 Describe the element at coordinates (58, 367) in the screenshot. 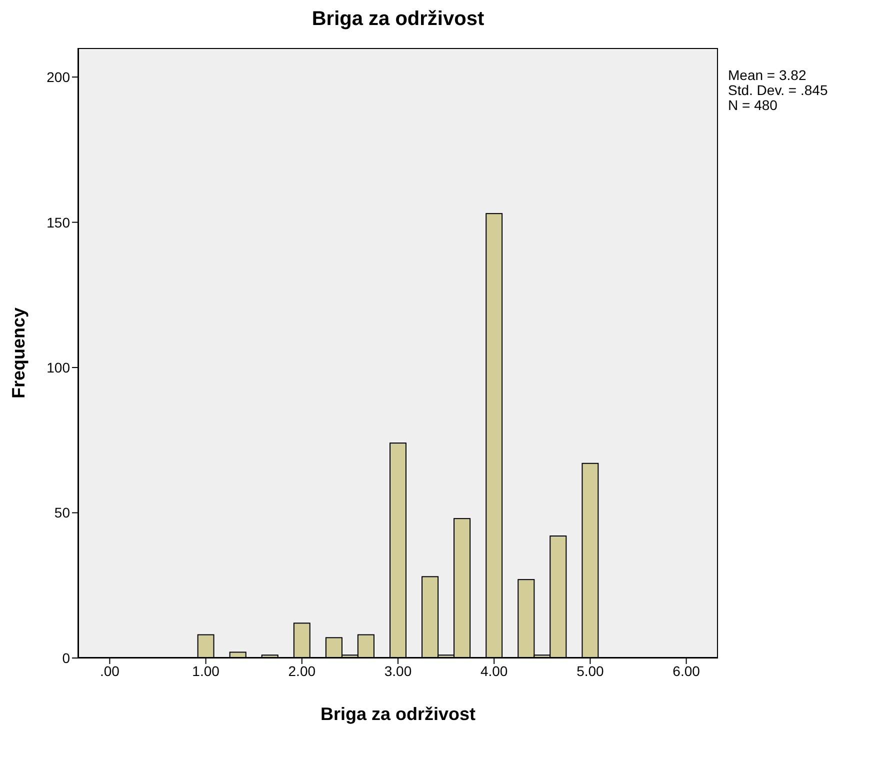

I see `y-tick-label: 100` at that location.